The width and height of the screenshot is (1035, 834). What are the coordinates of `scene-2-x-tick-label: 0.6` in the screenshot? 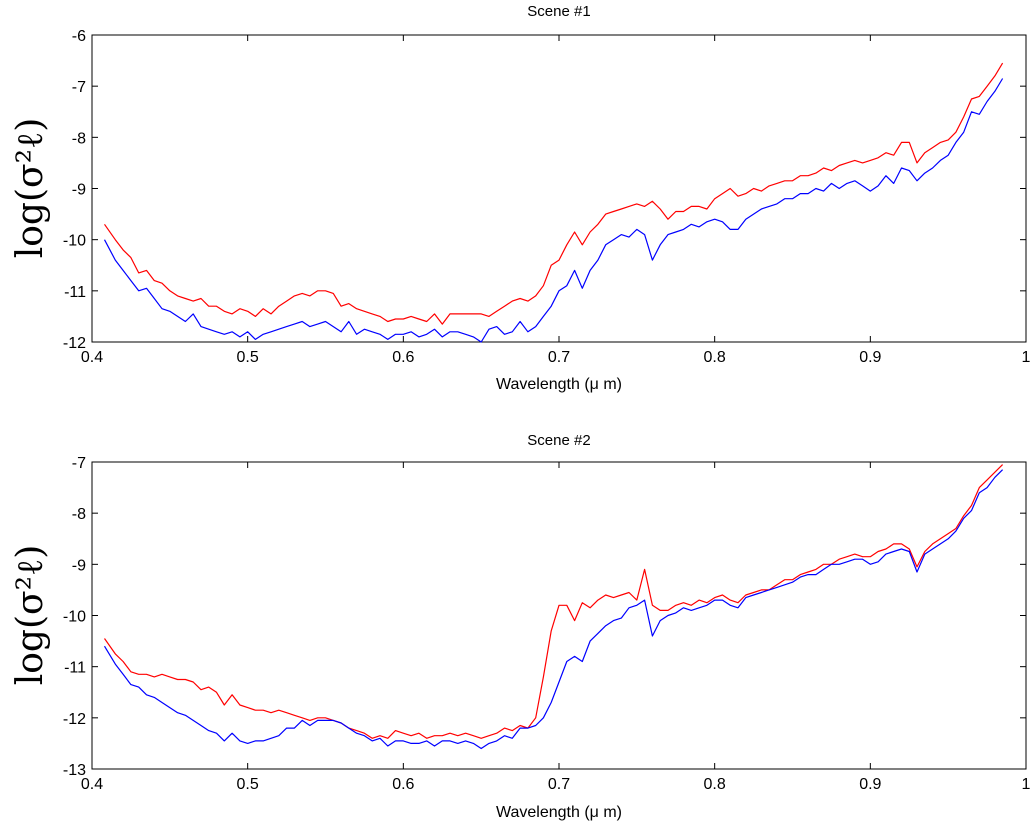 It's located at (403, 784).